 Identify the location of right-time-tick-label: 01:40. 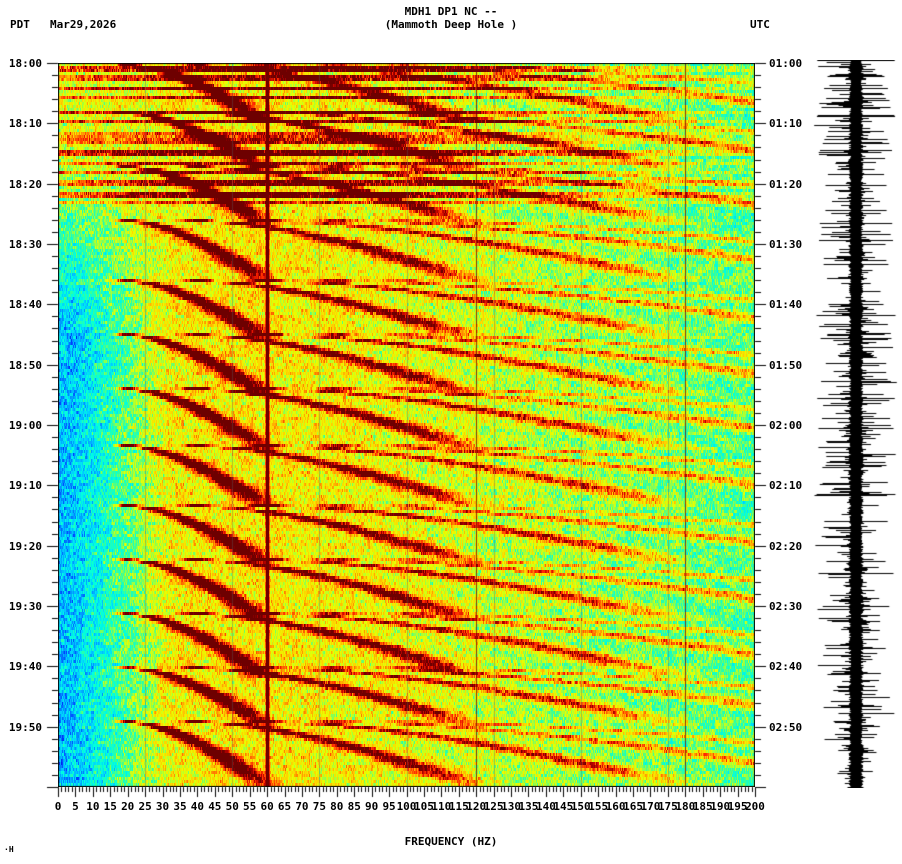
(786, 305).